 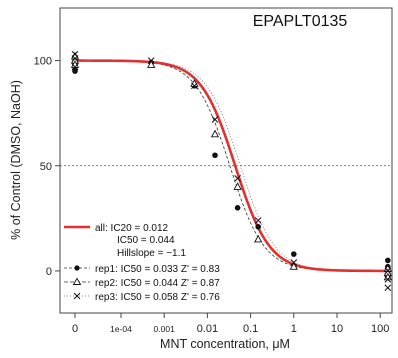 I want to click on legend-rep1: rep1: IC50 = 0.033 Z' = 0.83, so click(x=157, y=269).